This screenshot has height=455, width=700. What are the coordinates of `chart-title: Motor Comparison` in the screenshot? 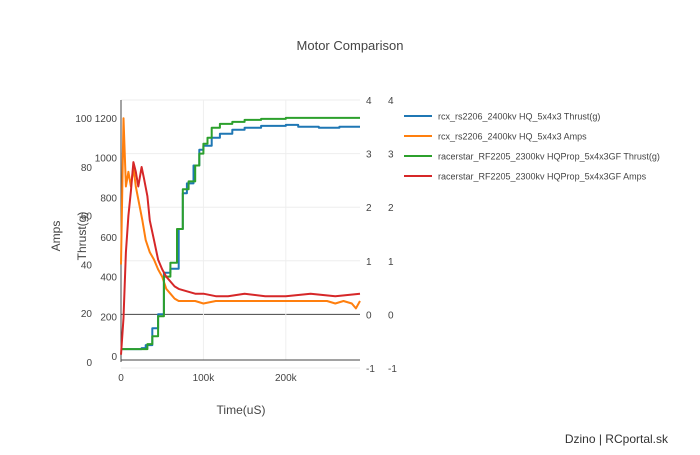 It's located at (350, 45).